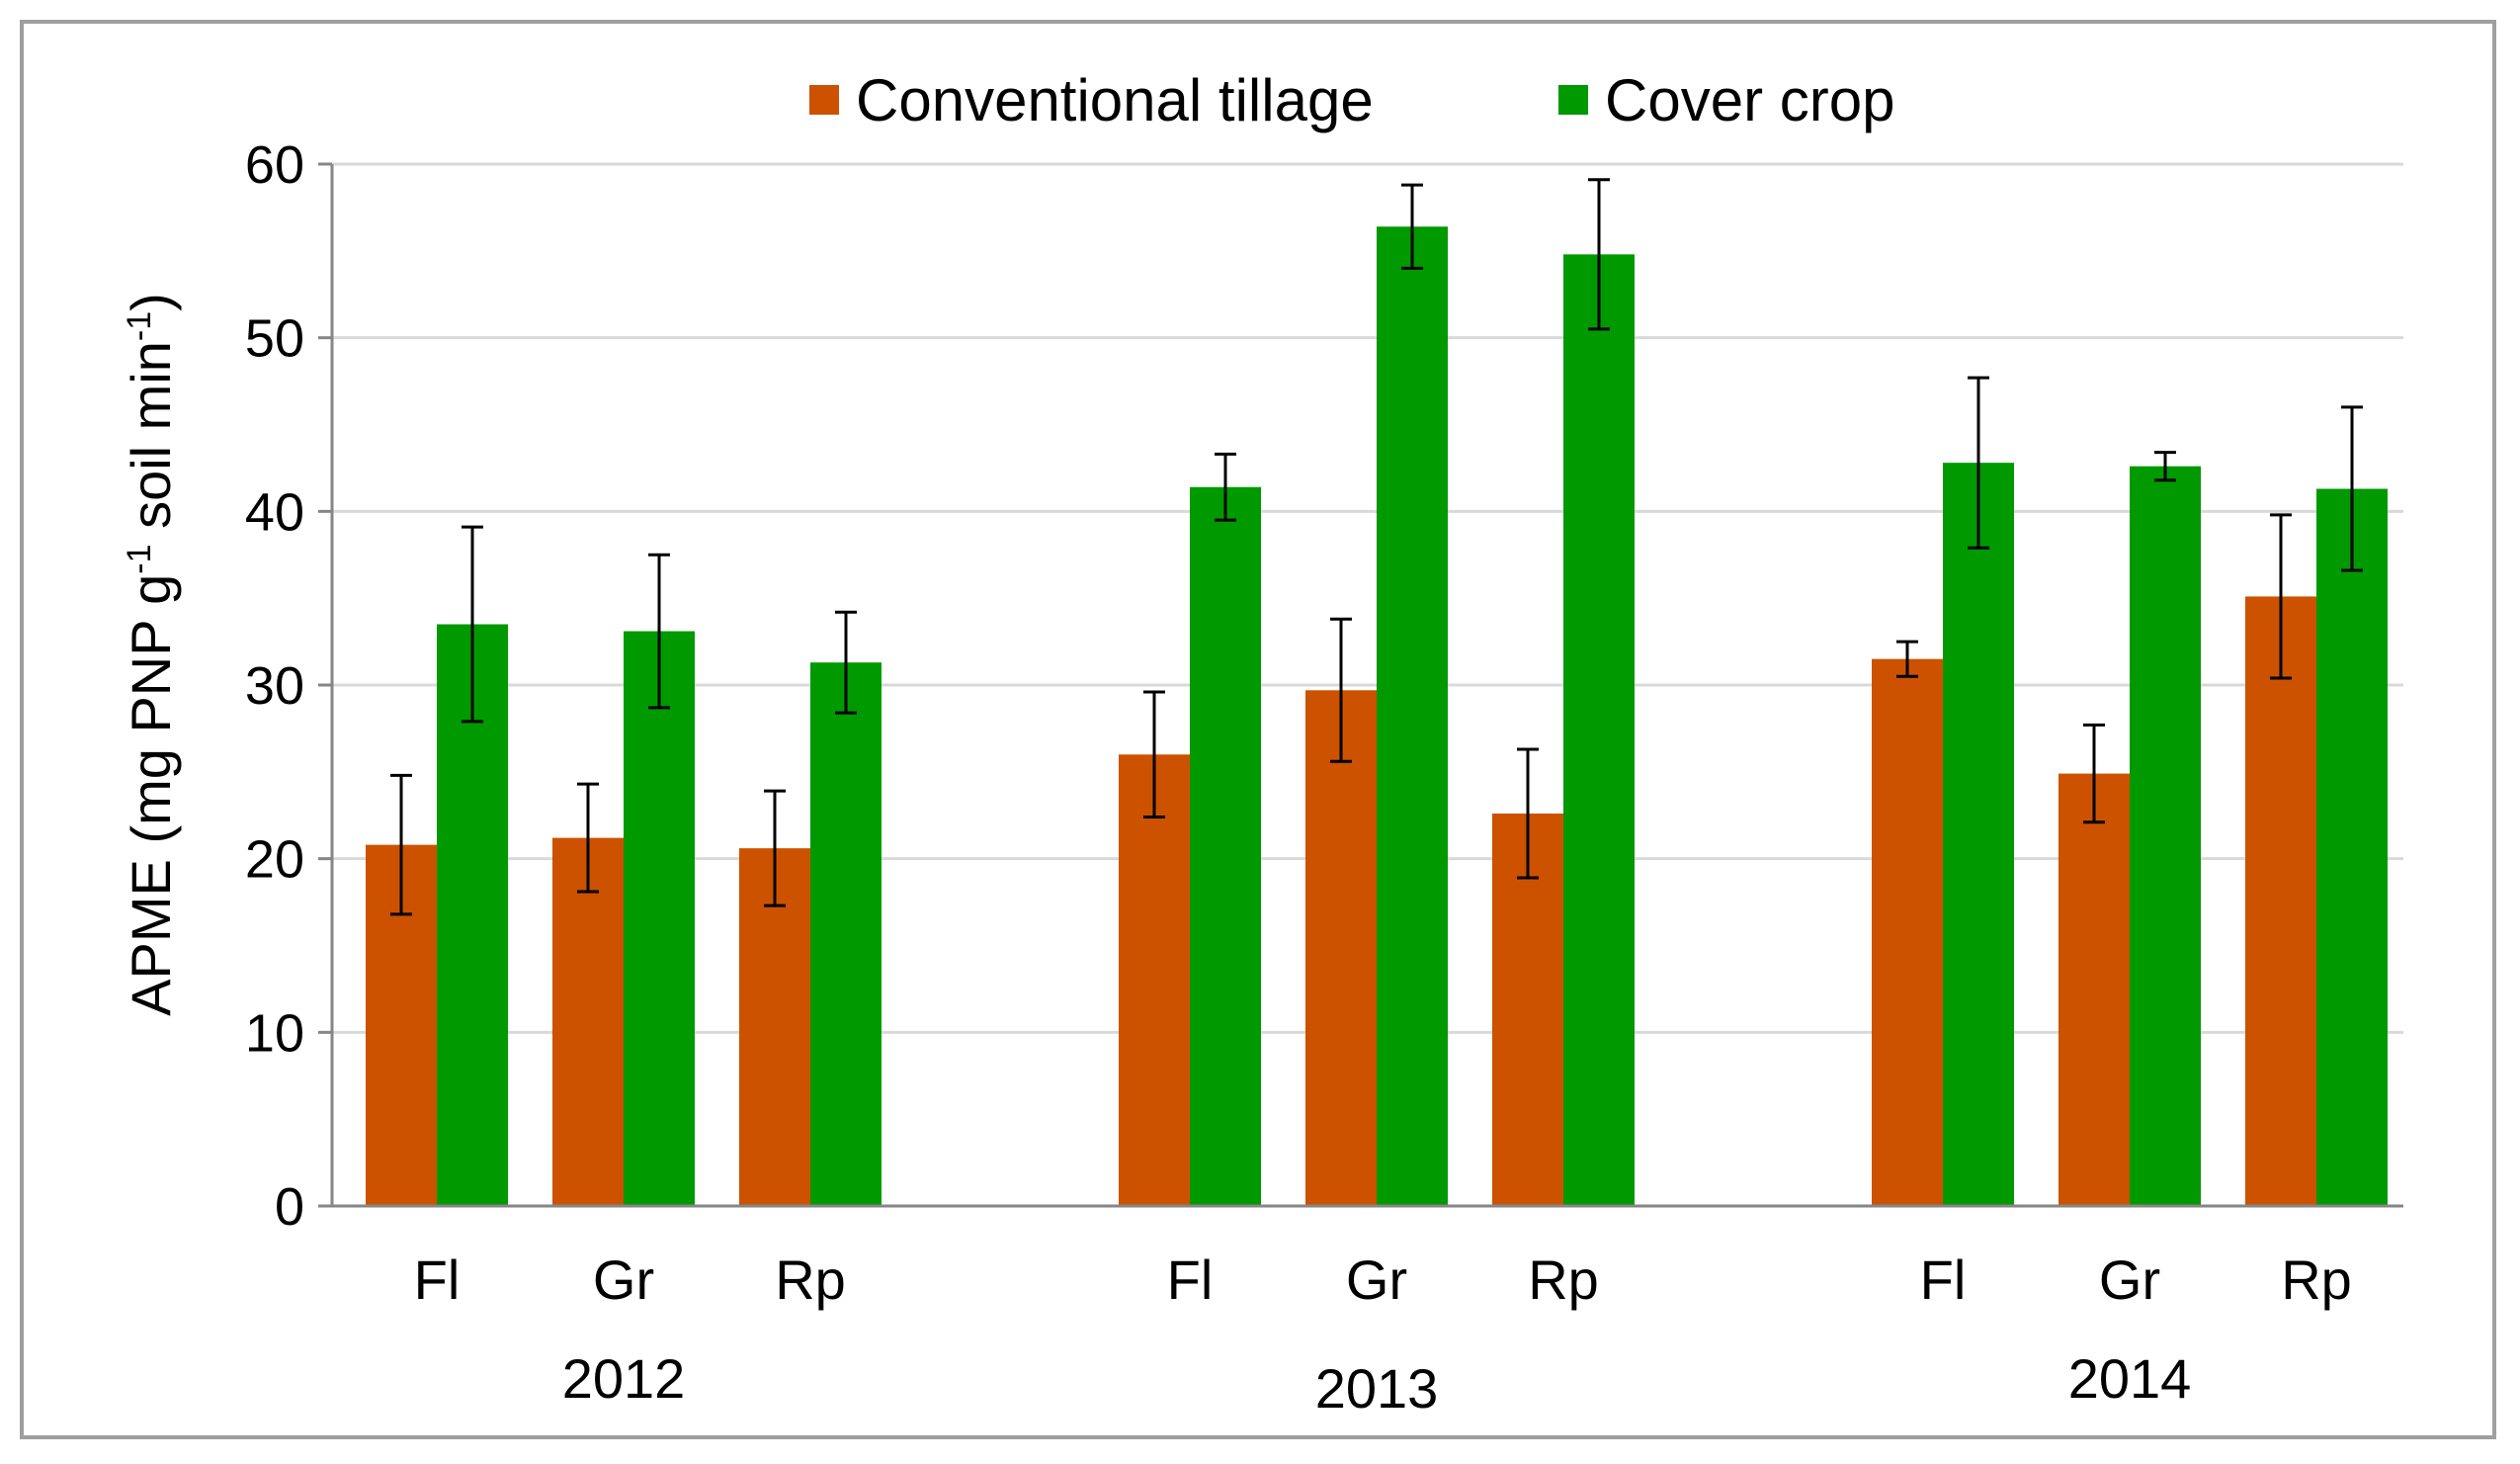  What do you see at coordinates (274, 339) in the screenshot?
I see `y-tick-label: 50` at bounding box center [274, 339].